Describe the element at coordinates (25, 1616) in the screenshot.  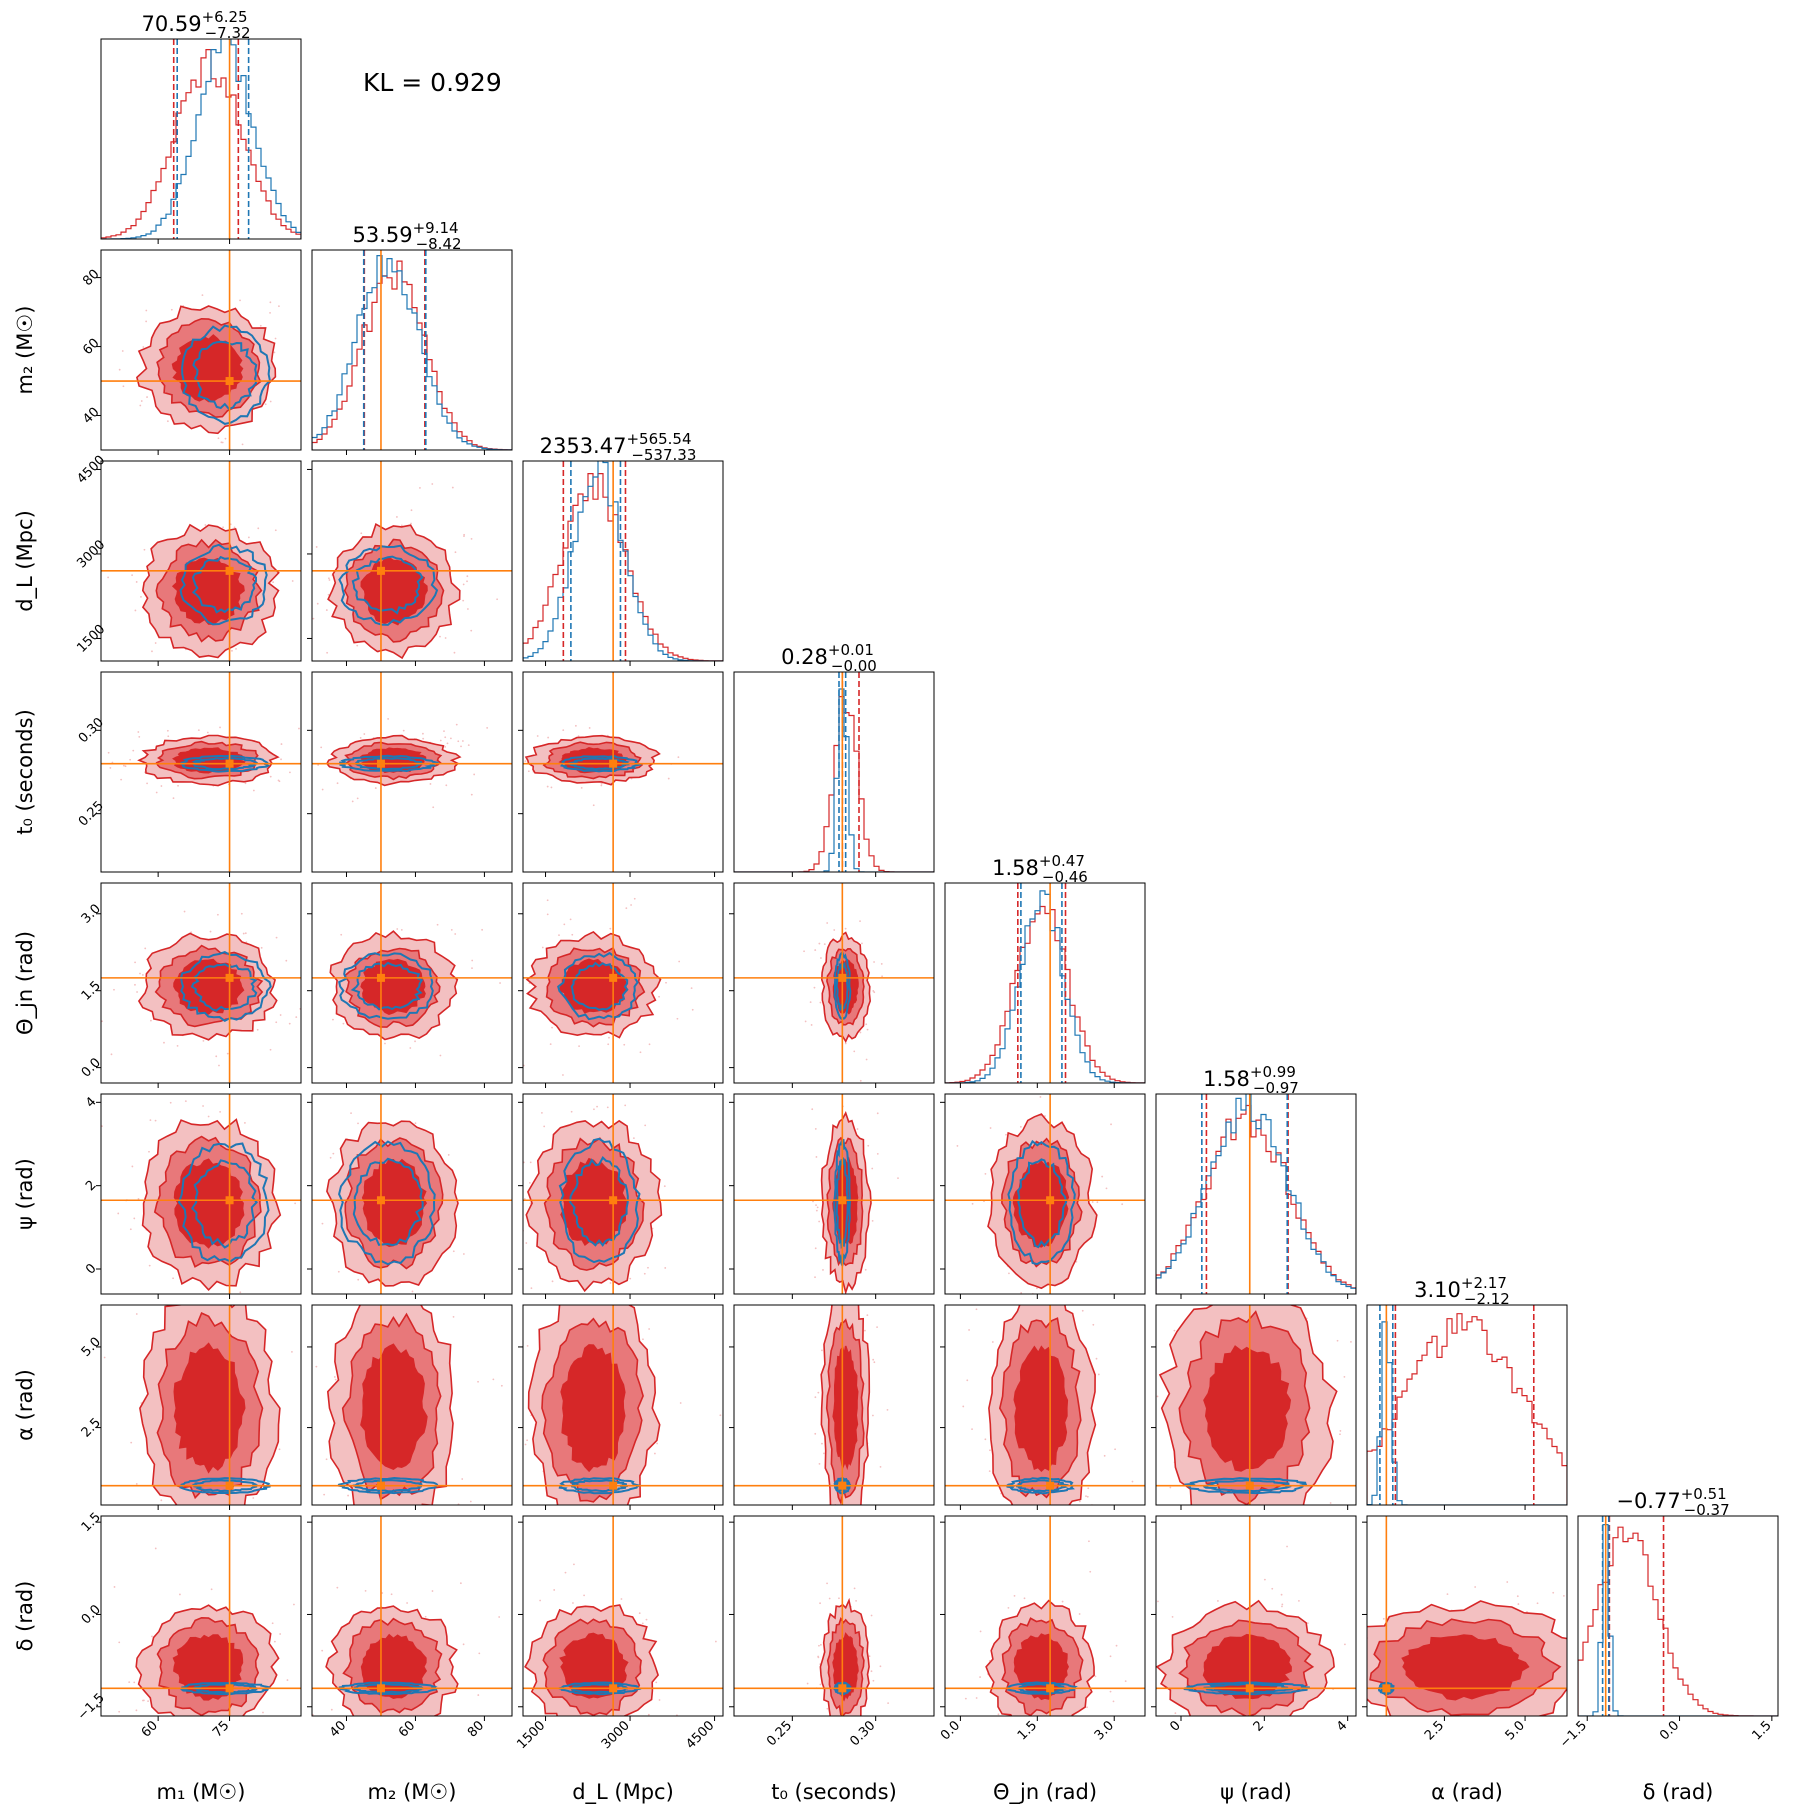
I see `y-axis-label: δ (rad)` at that location.